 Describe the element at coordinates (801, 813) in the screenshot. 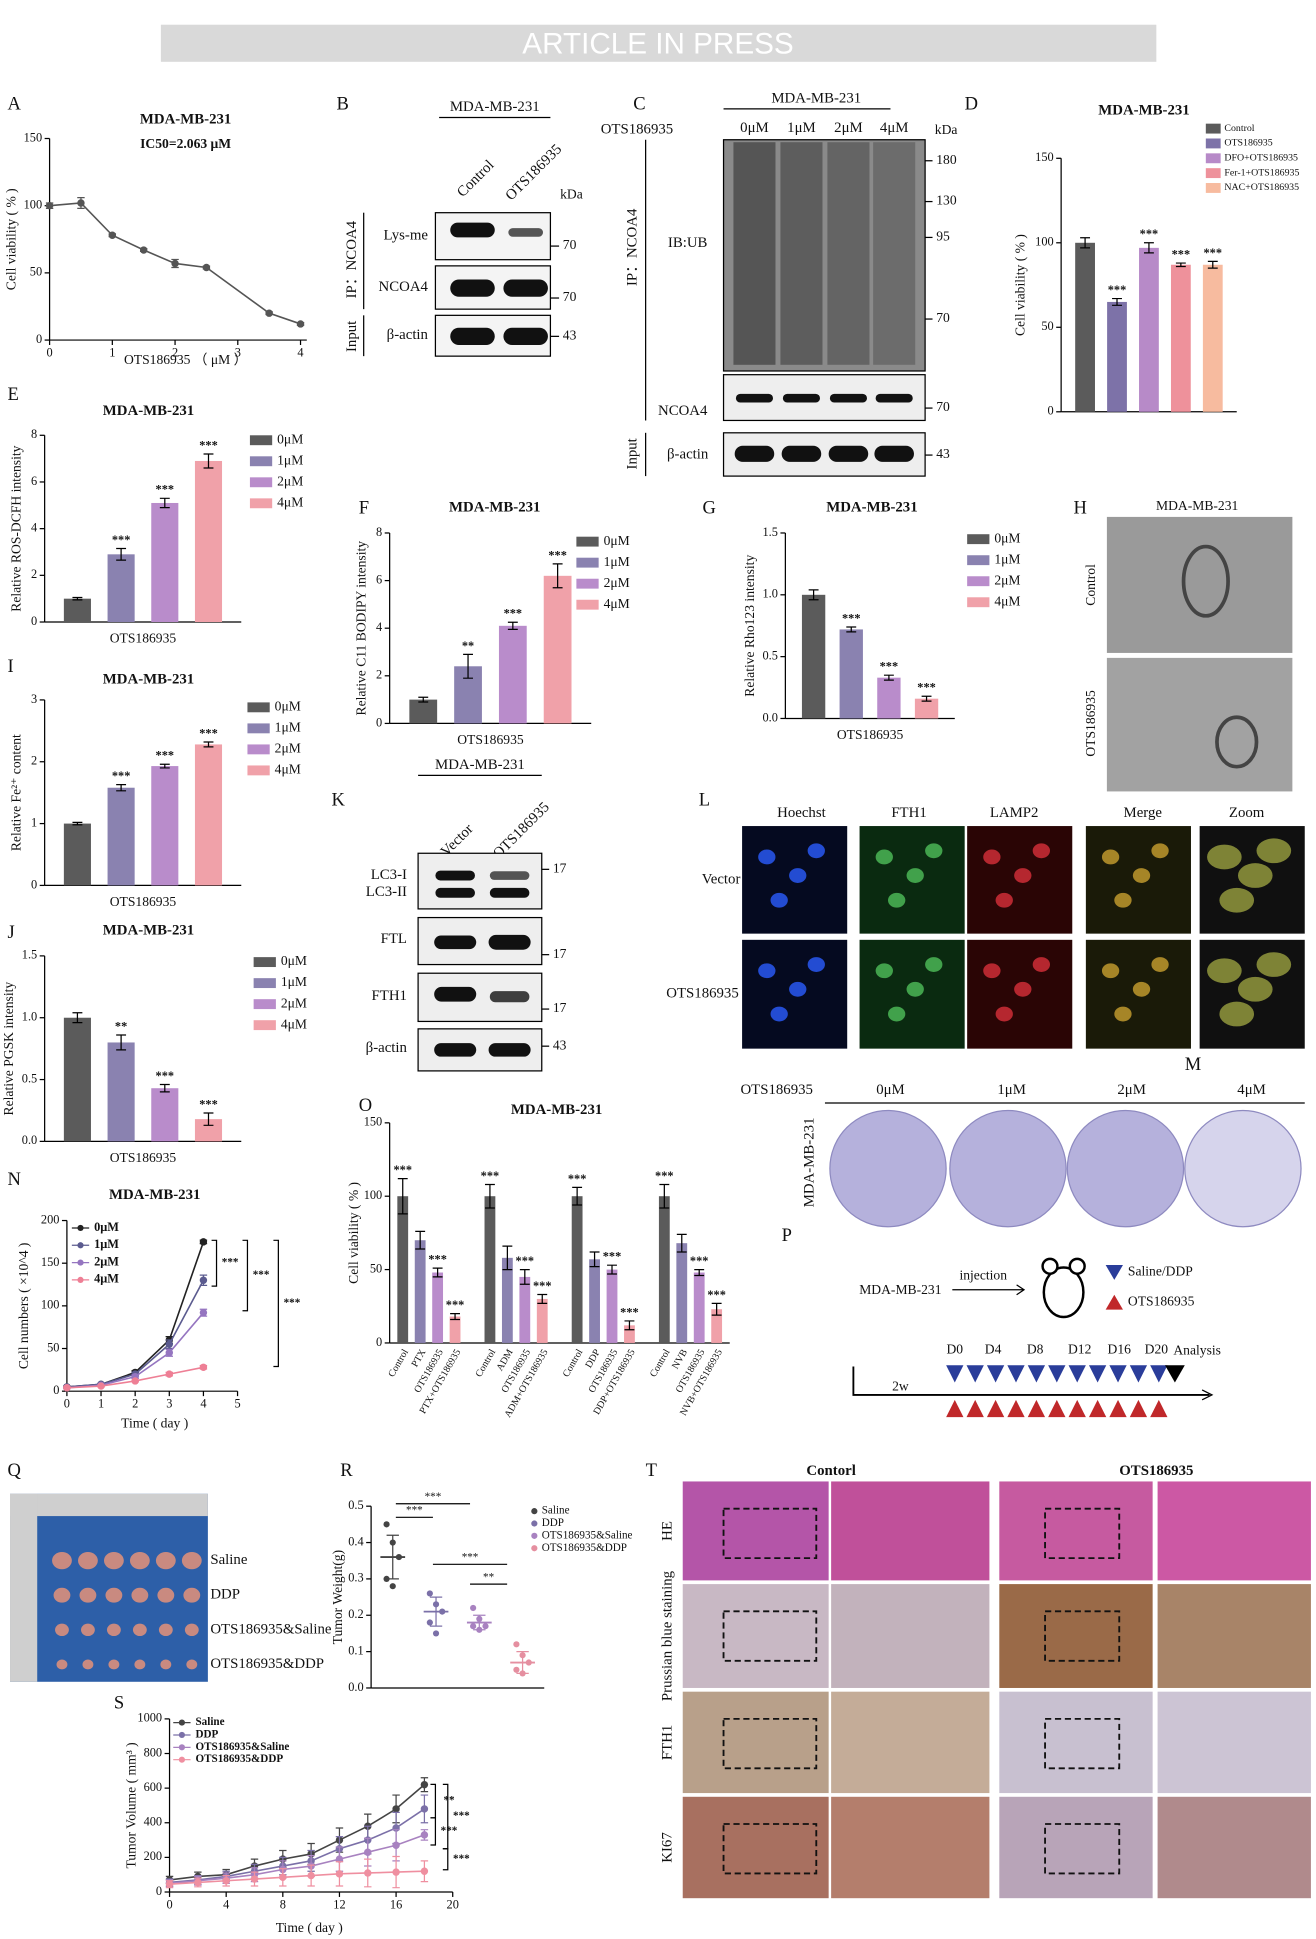

I see `column-label: Hoechst` at that location.